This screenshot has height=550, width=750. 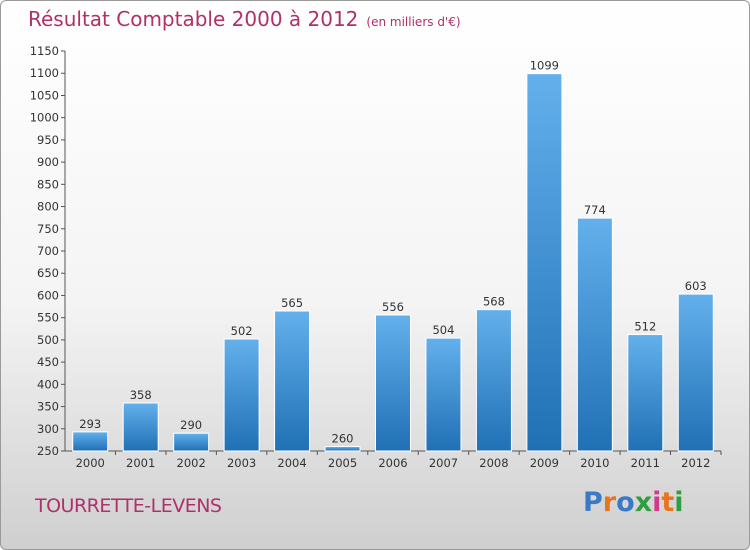 I want to click on data-label-2010: 774, so click(x=595, y=210).